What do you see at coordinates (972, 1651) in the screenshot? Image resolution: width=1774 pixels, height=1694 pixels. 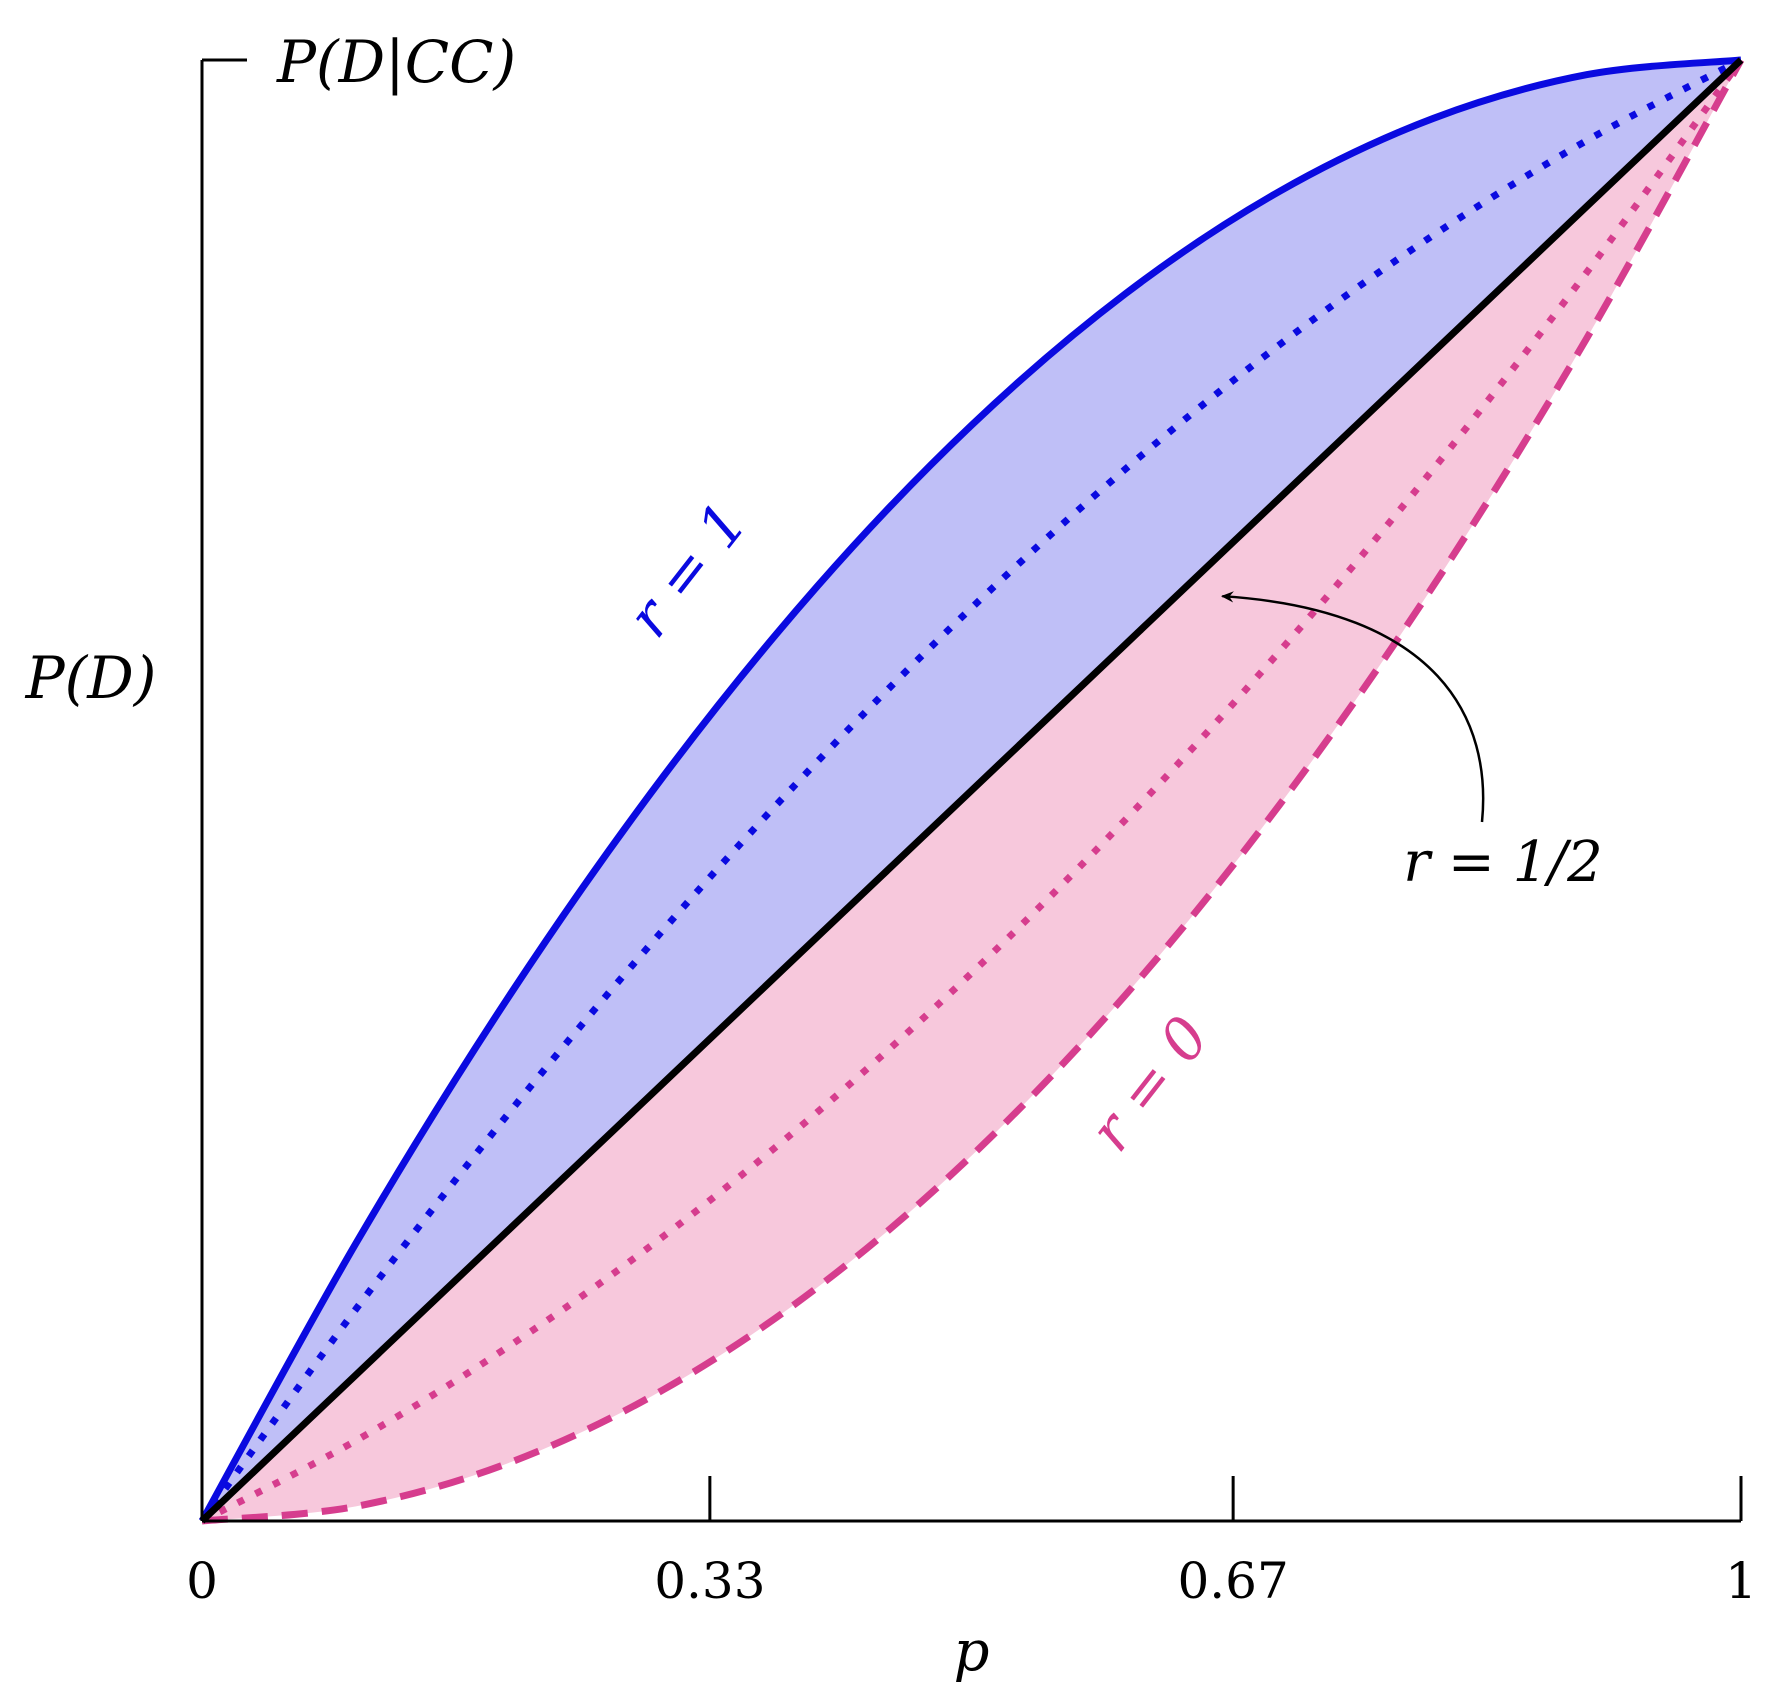 I see `x-axis-label: p` at bounding box center [972, 1651].